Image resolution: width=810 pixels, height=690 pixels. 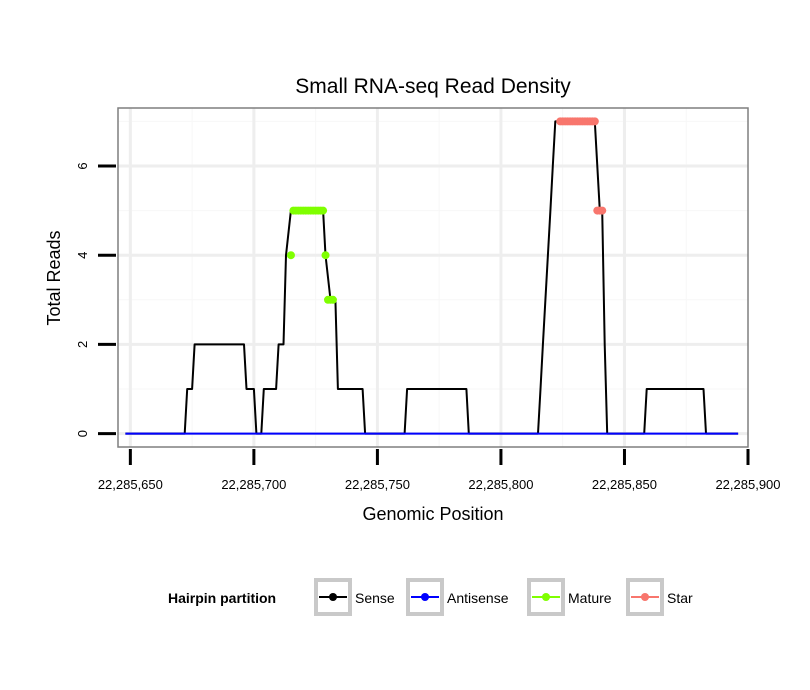 I want to click on legend-label-star: Star, so click(x=680, y=598).